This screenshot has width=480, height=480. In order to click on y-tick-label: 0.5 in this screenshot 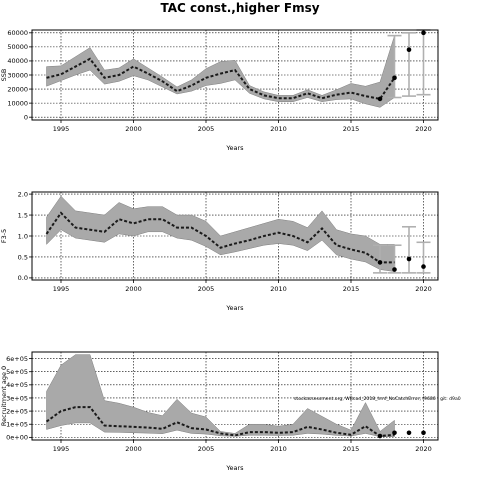, I will do `click(23, 257)`.